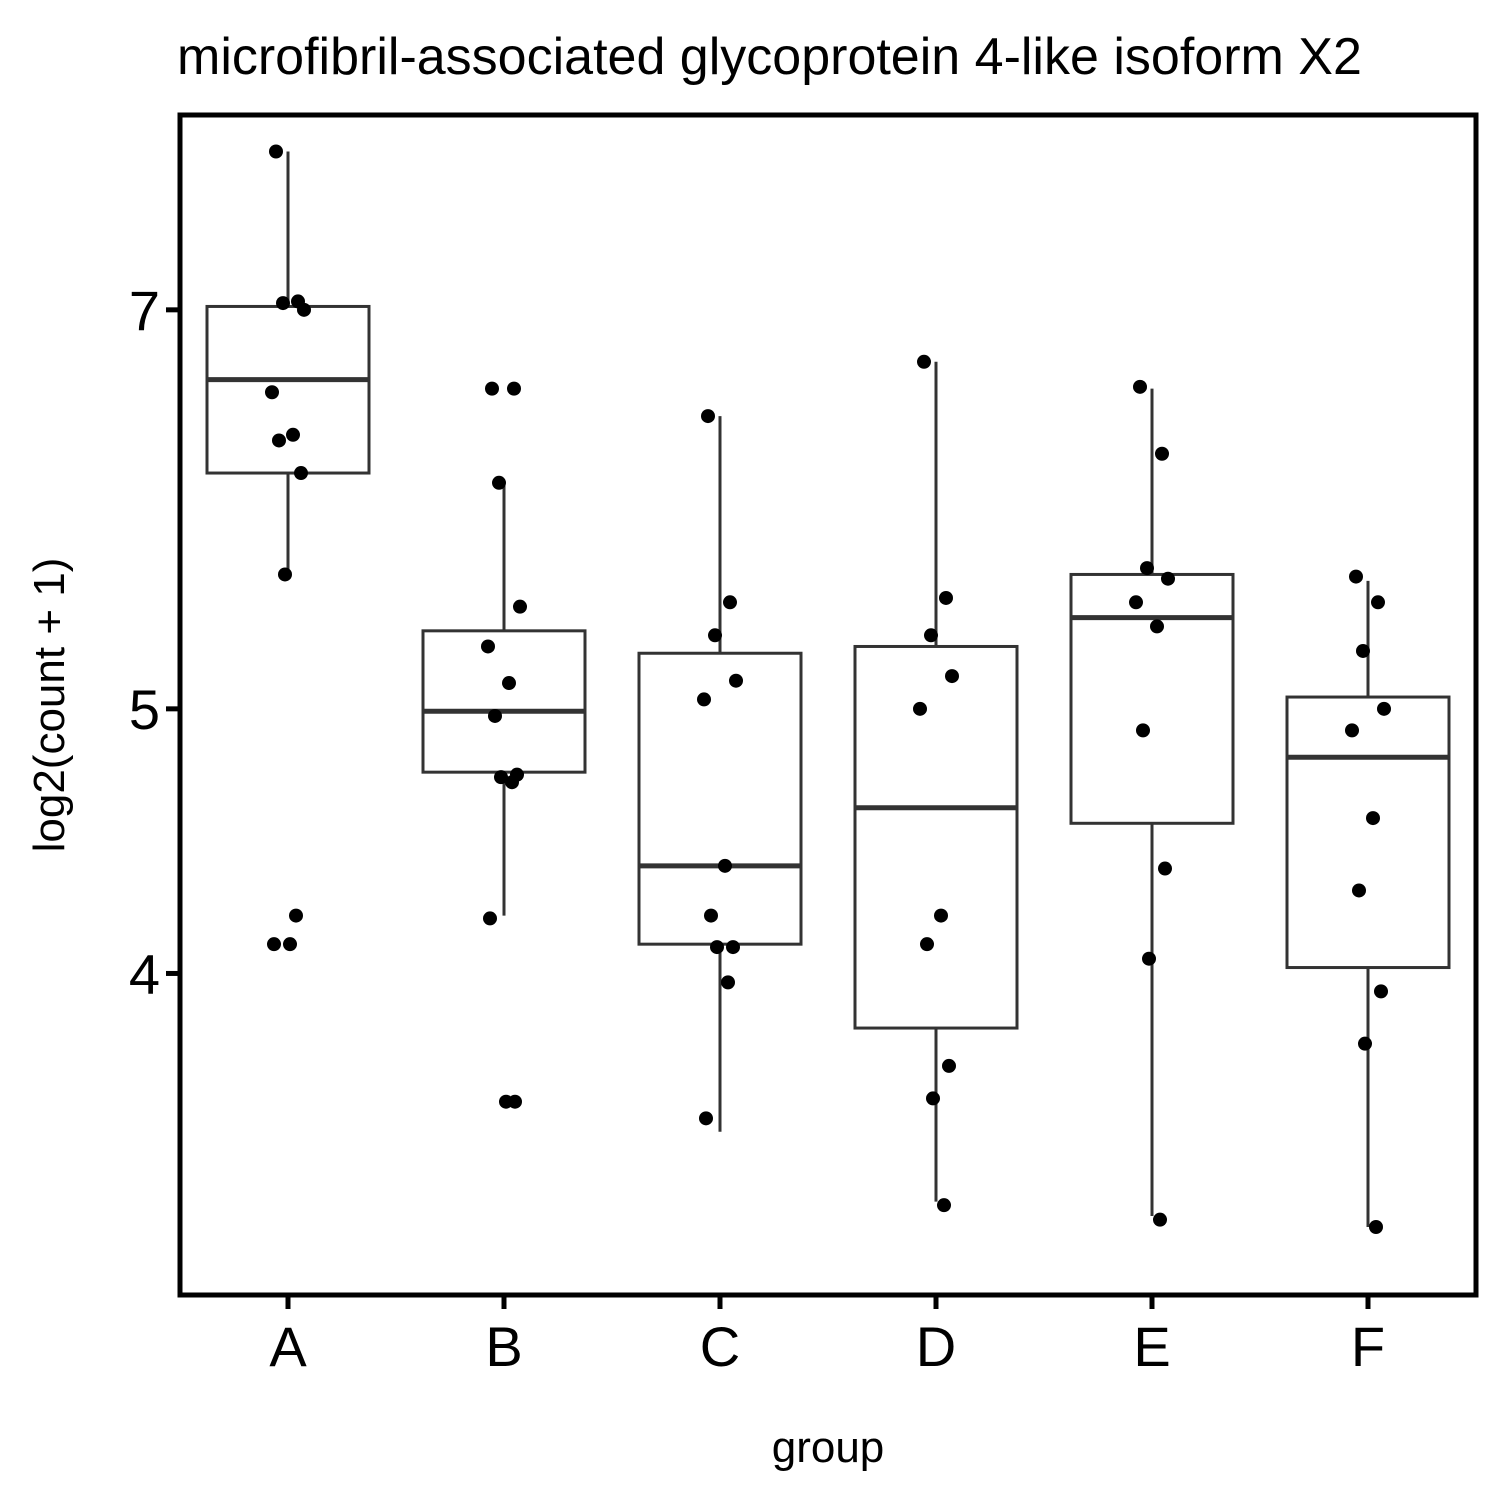  What do you see at coordinates (720, 1346) in the screenshot?
I see `x-tick-label: C` at bounding box center [720, 1346].